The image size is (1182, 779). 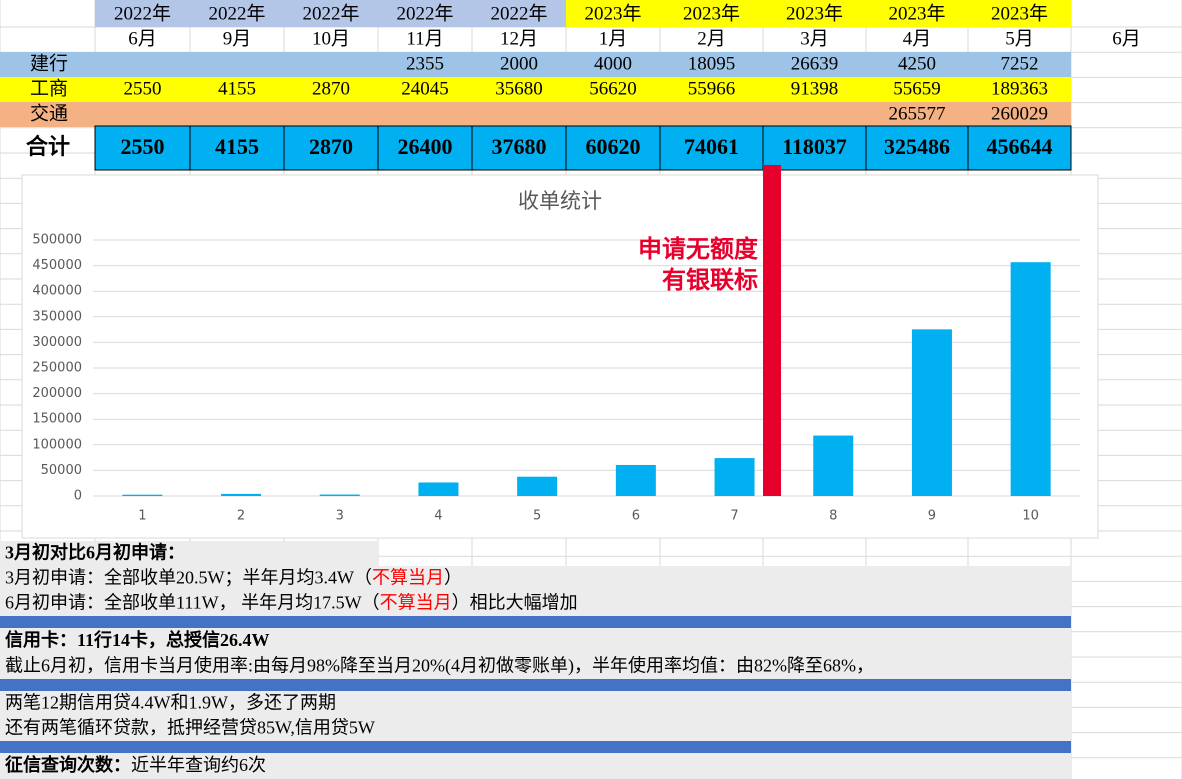 What do you see at coordinates (57, 368) in the screenshot?
I see `y-tick-label: 250000` at bounding box center [57, 368].